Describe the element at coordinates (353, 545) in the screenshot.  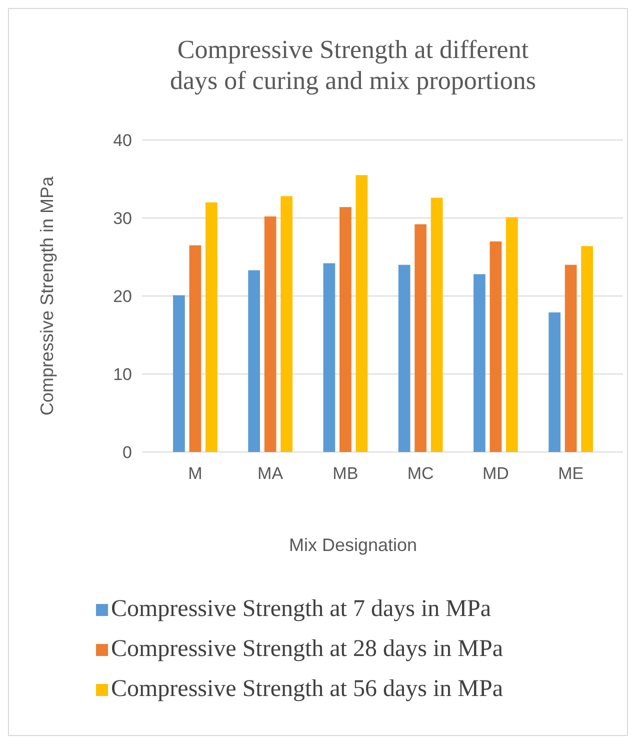
I see `x-axis-title: Mix Designation` at that location.